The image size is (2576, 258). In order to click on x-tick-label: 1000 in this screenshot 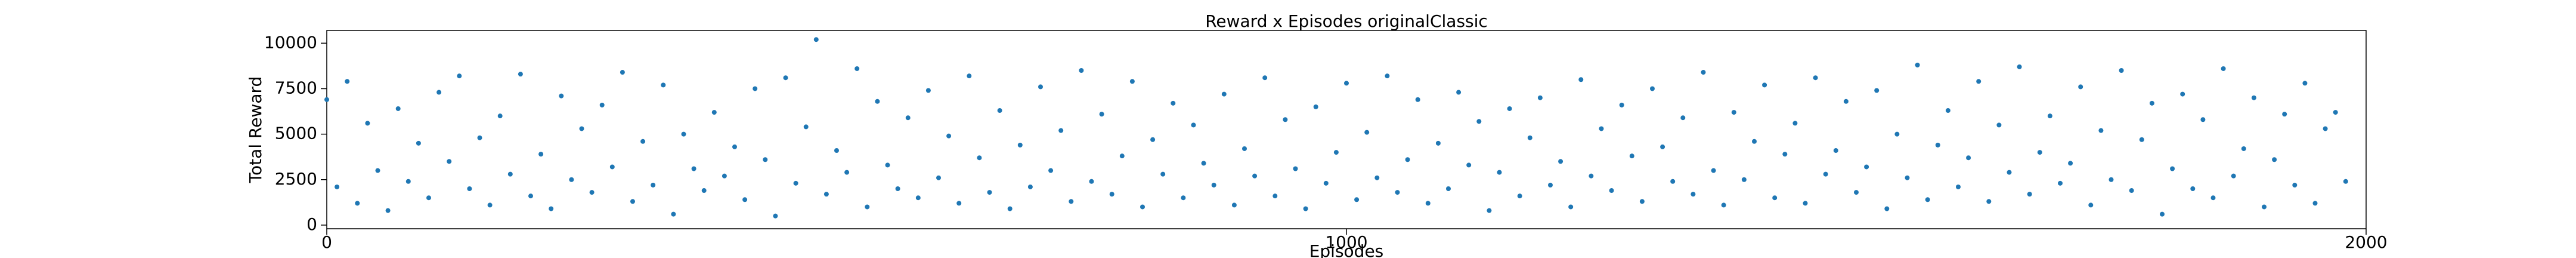, I will do `click(1346, 242)`.